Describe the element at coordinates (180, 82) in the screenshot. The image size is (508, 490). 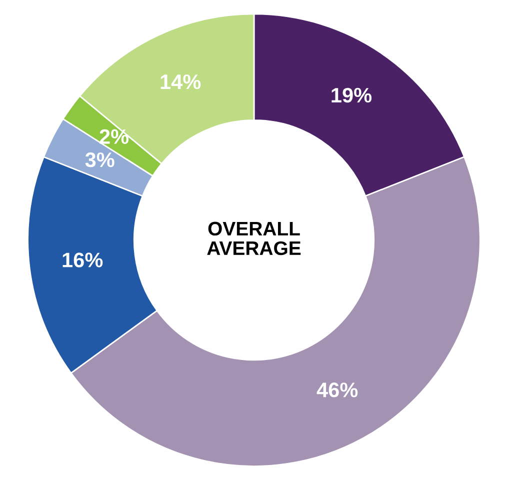
I see `data-label: 14%` at that location.